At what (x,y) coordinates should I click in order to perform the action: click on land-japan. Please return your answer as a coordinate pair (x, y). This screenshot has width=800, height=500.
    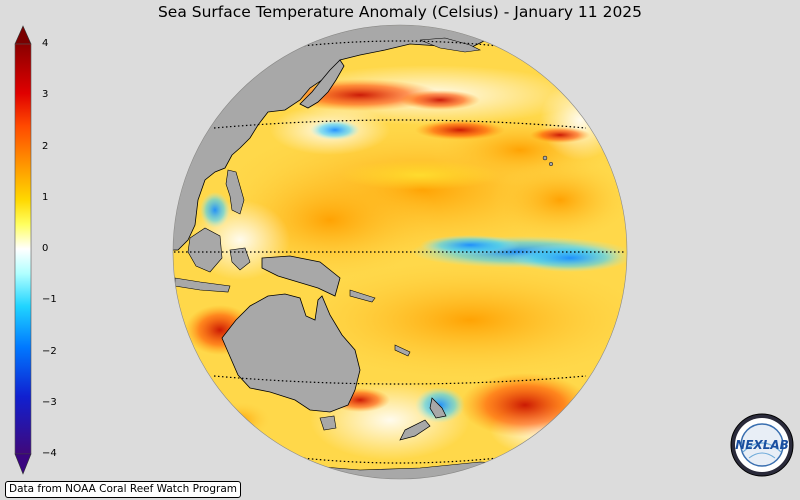
    Looking at the image, I should click on (322, 84).